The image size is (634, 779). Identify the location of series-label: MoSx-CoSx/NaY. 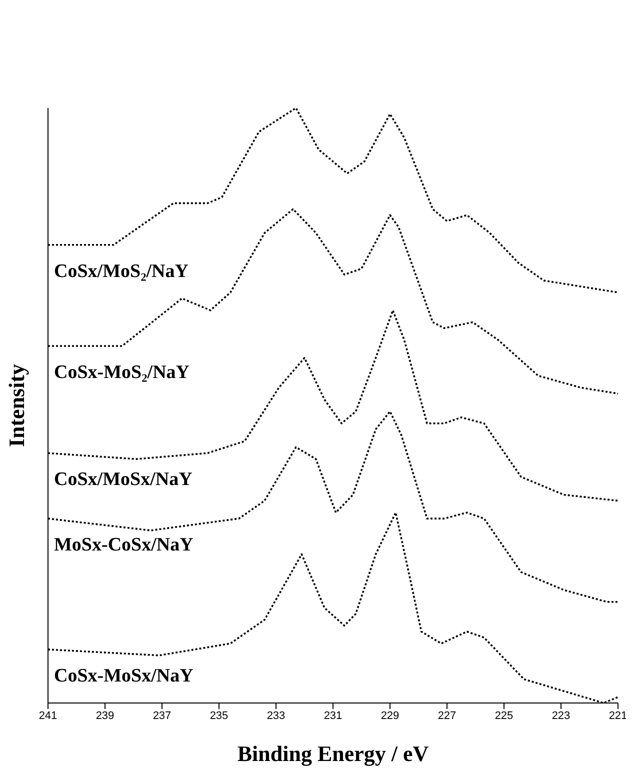
(124, 545).